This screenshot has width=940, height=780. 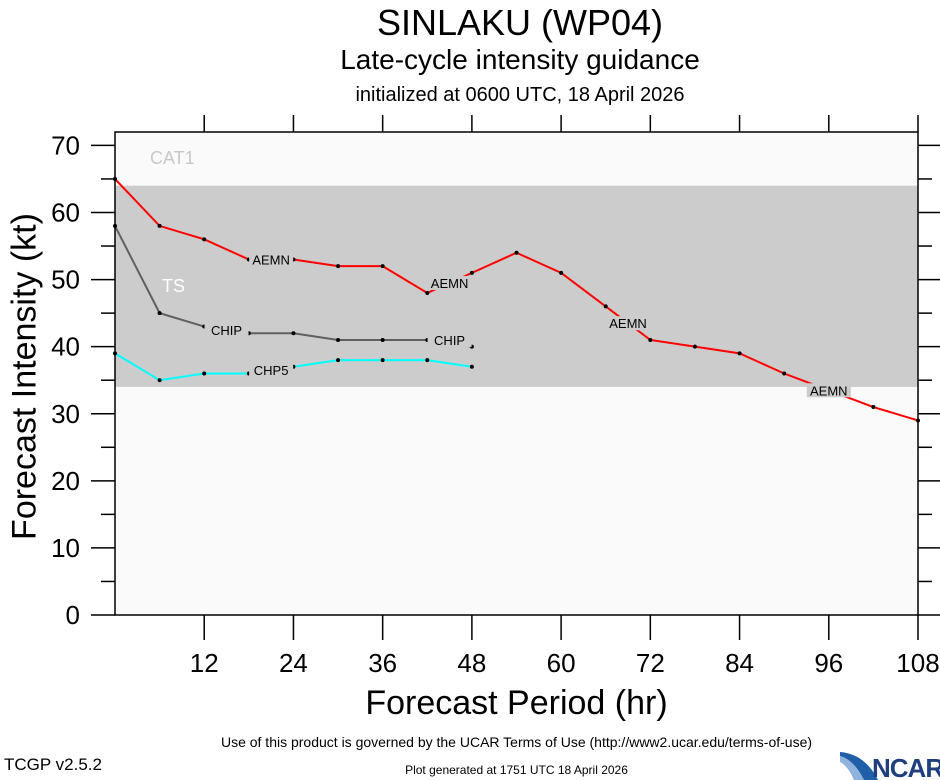 I want to click on band-label-ts: TS, so click(x=173, y=286).